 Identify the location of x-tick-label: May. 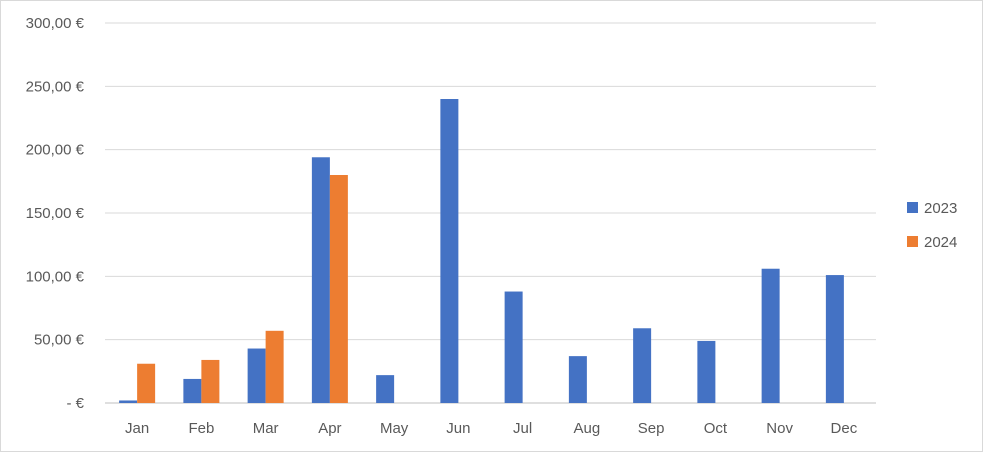
(394, 428).